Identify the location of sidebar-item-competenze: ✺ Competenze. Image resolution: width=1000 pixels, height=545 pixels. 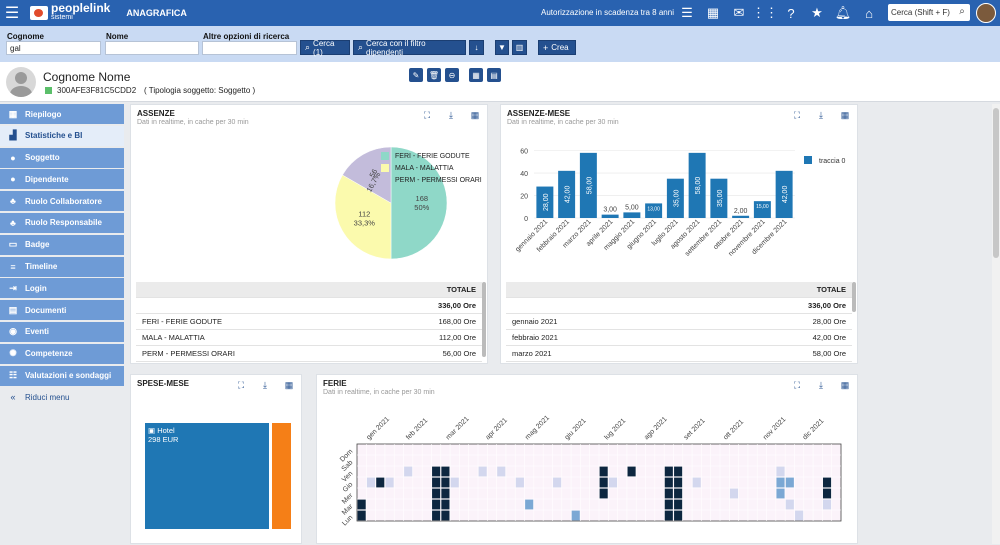
(62, 353).